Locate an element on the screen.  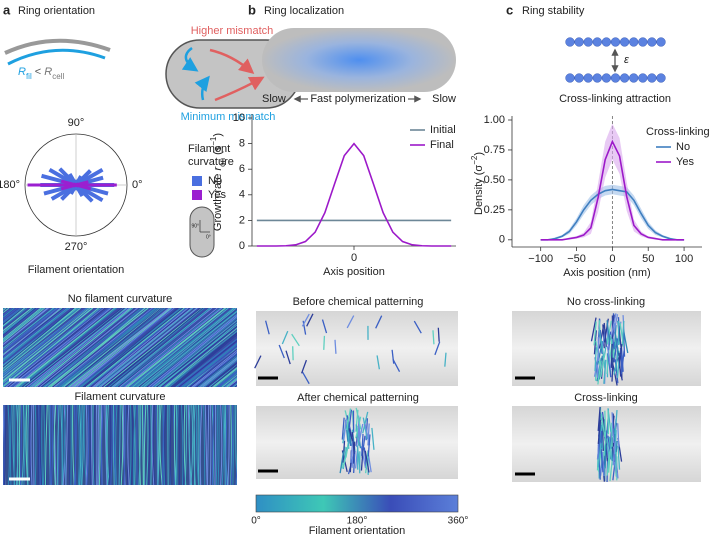
legend-label: Yes is located at coordinates (685, 162).